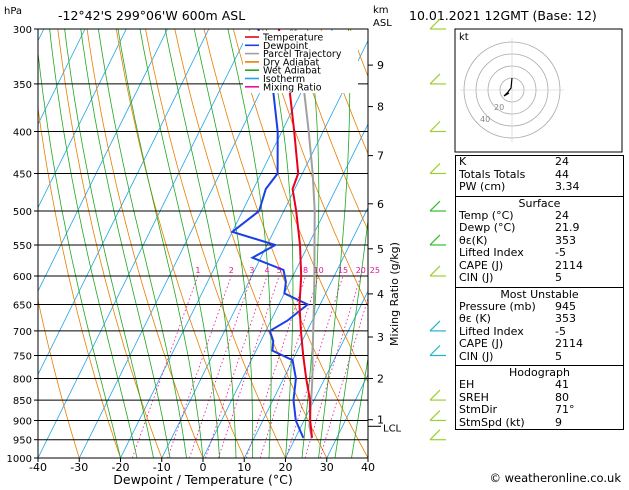 The image size is (629, 490). Describe the element at coordinates (380, 294) in the screenshot. I see `altitude-tick-label: 4` at that location.